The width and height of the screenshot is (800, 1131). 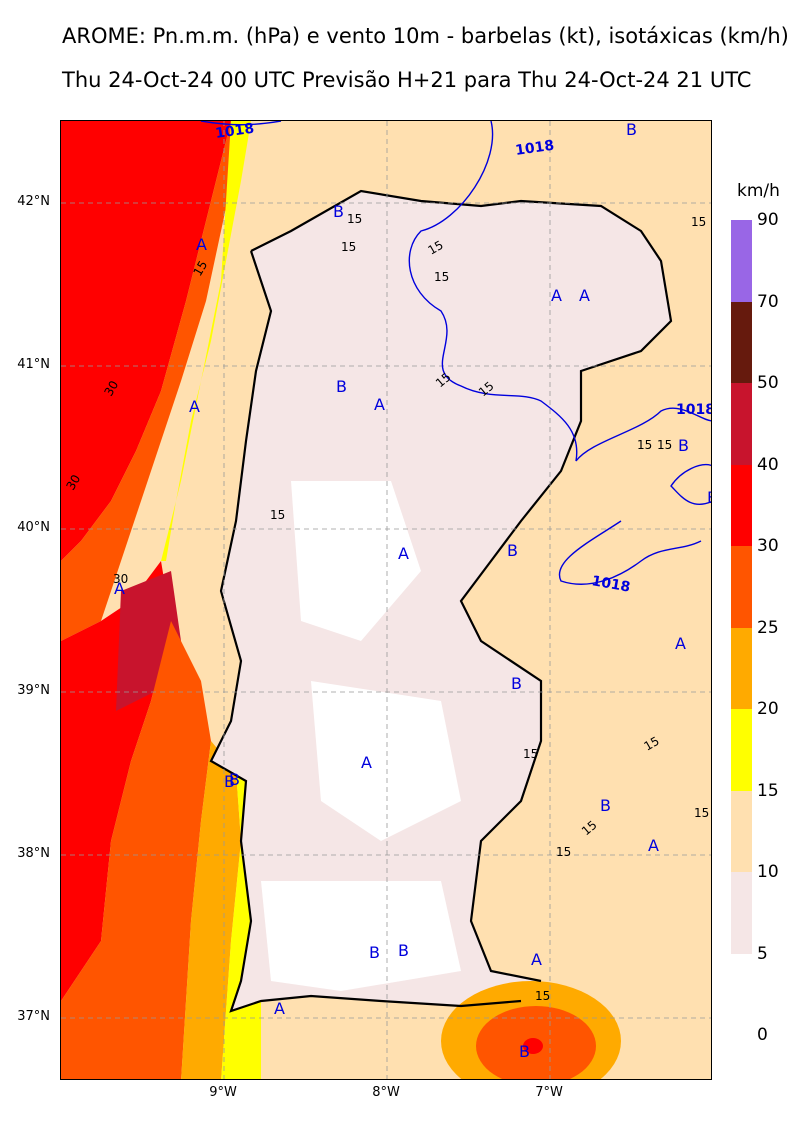 What do you see at coordinates (33, 690) in the screenshot?
I see `lat-label-39: 39°N` at bounding box center [33, 690].